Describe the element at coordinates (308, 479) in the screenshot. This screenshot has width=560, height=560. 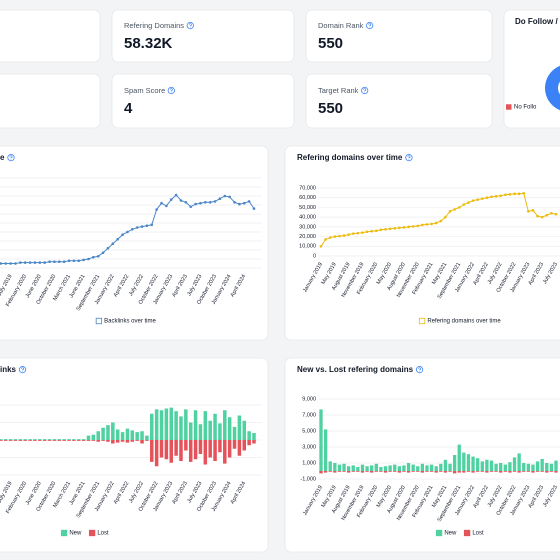
I see `y-tick-label: -1,000` at that location.